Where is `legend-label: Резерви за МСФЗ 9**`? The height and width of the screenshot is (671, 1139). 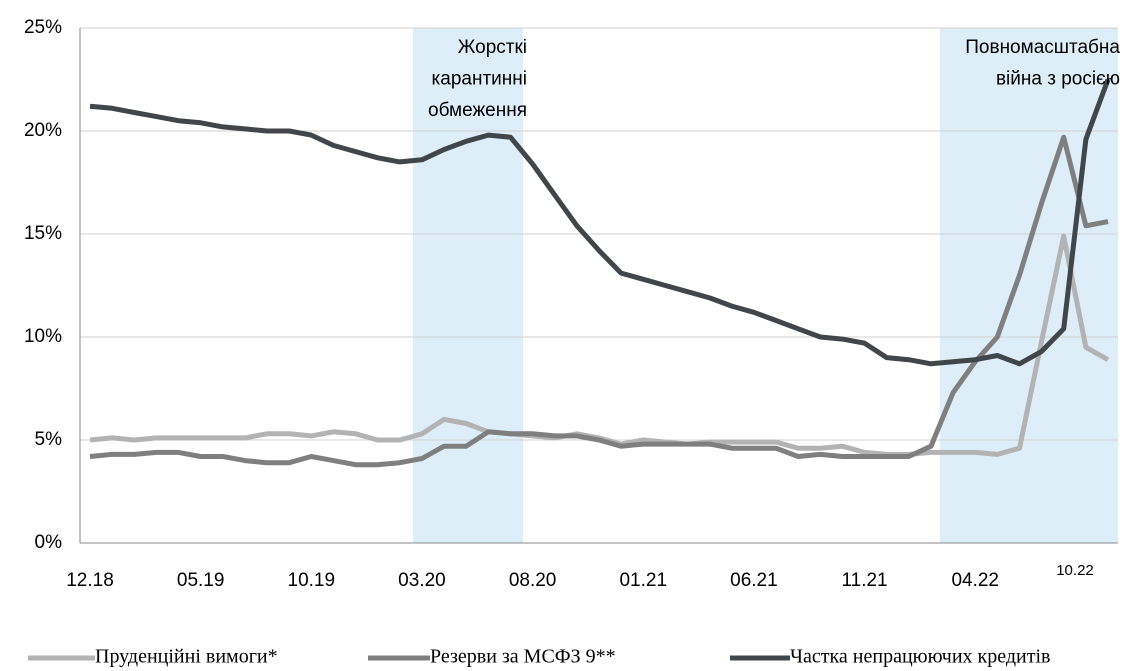 legend-label: Резерви за МСФЗ 9** is located at coordinates (523, 657).